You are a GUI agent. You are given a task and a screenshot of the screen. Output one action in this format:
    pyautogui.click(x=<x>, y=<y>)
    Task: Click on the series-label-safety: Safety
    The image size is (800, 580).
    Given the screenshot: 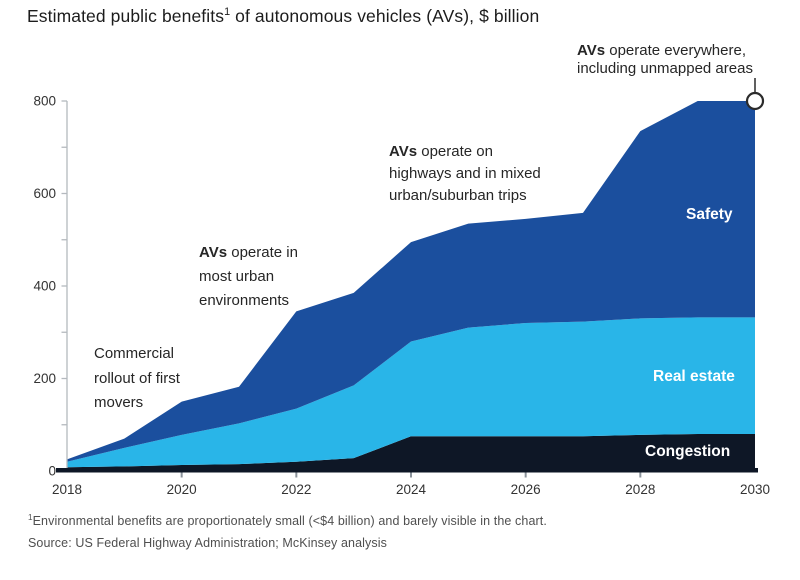 What is the action you would take?
    pyautogui.click(x=709, y=214)
    